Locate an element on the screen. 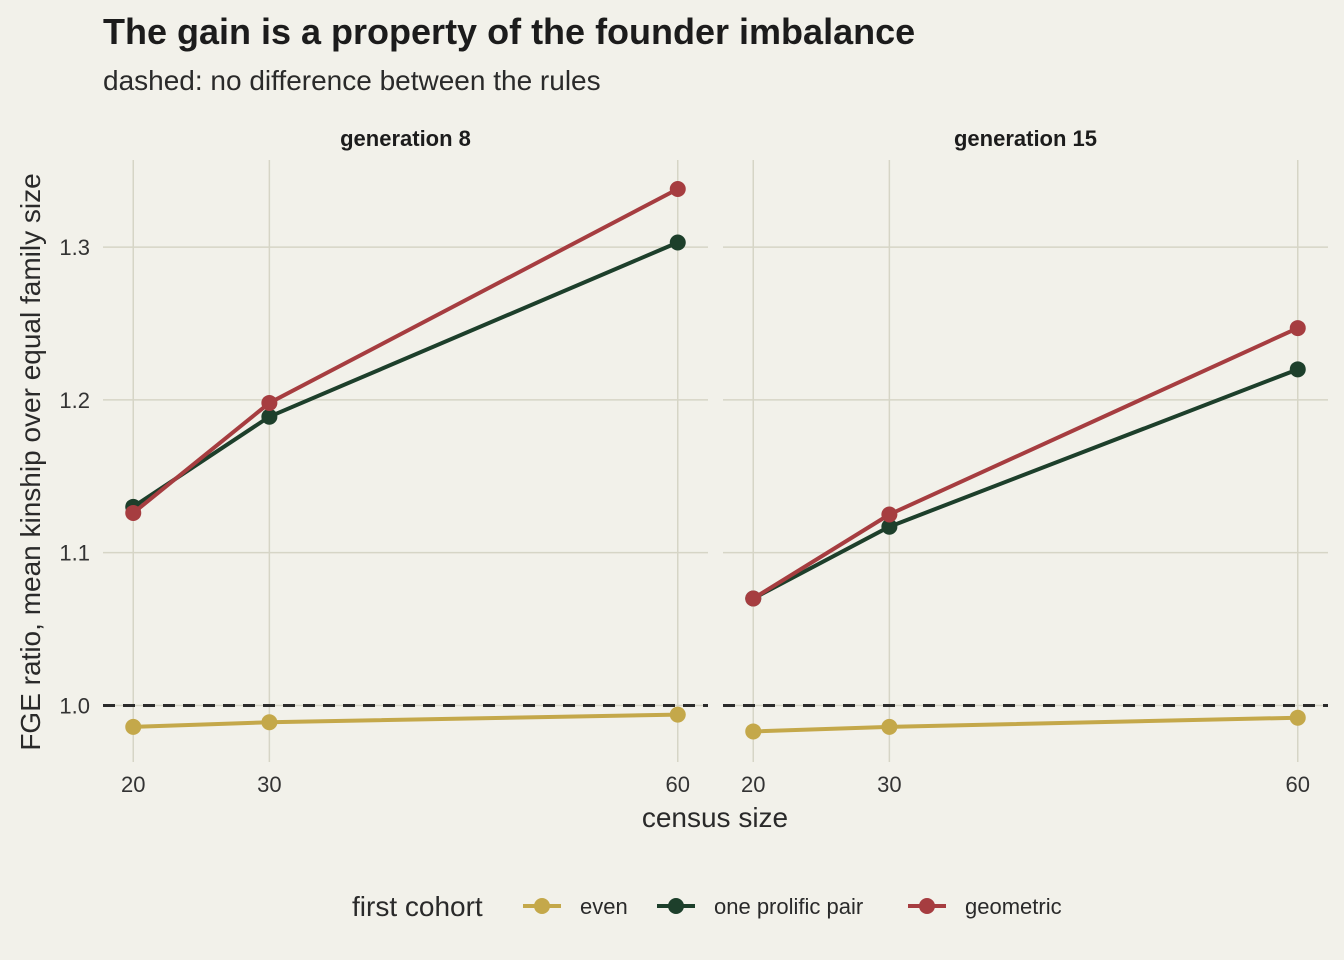 This screenshot has height=960, width=1344. legend-label: even is located at coordinates (604, 906).